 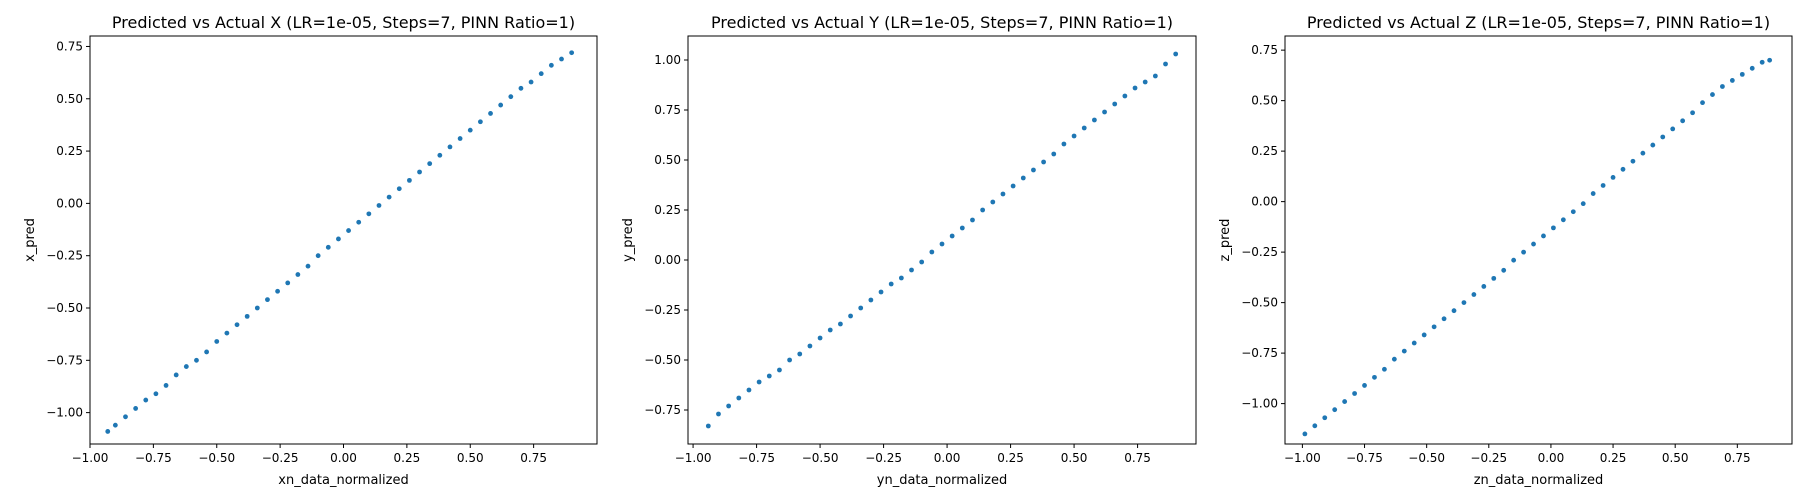 I want to click on x-tick-label: 0.75, so click(x=1737, y=458).